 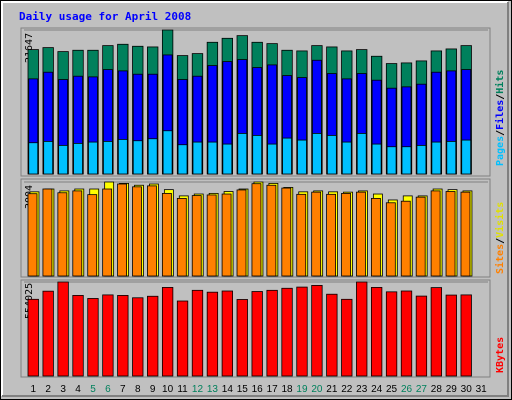 What do you see at coordinates (500, 115) in the screenshot?
I see `legend-files: Files` at bounding box center [500, 115].